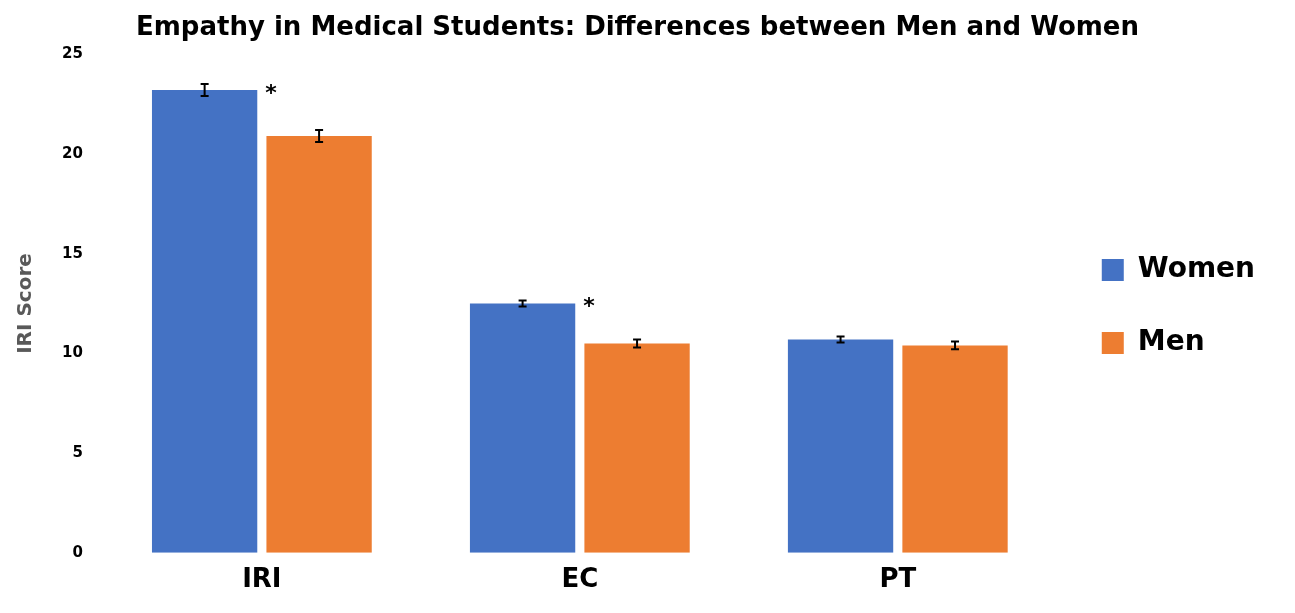 The image size is (1295, 613). What do you see at coordinates (898, 578) in the screenshot?
I see `x-tick-label: PT` at bounding box center [898, 578].